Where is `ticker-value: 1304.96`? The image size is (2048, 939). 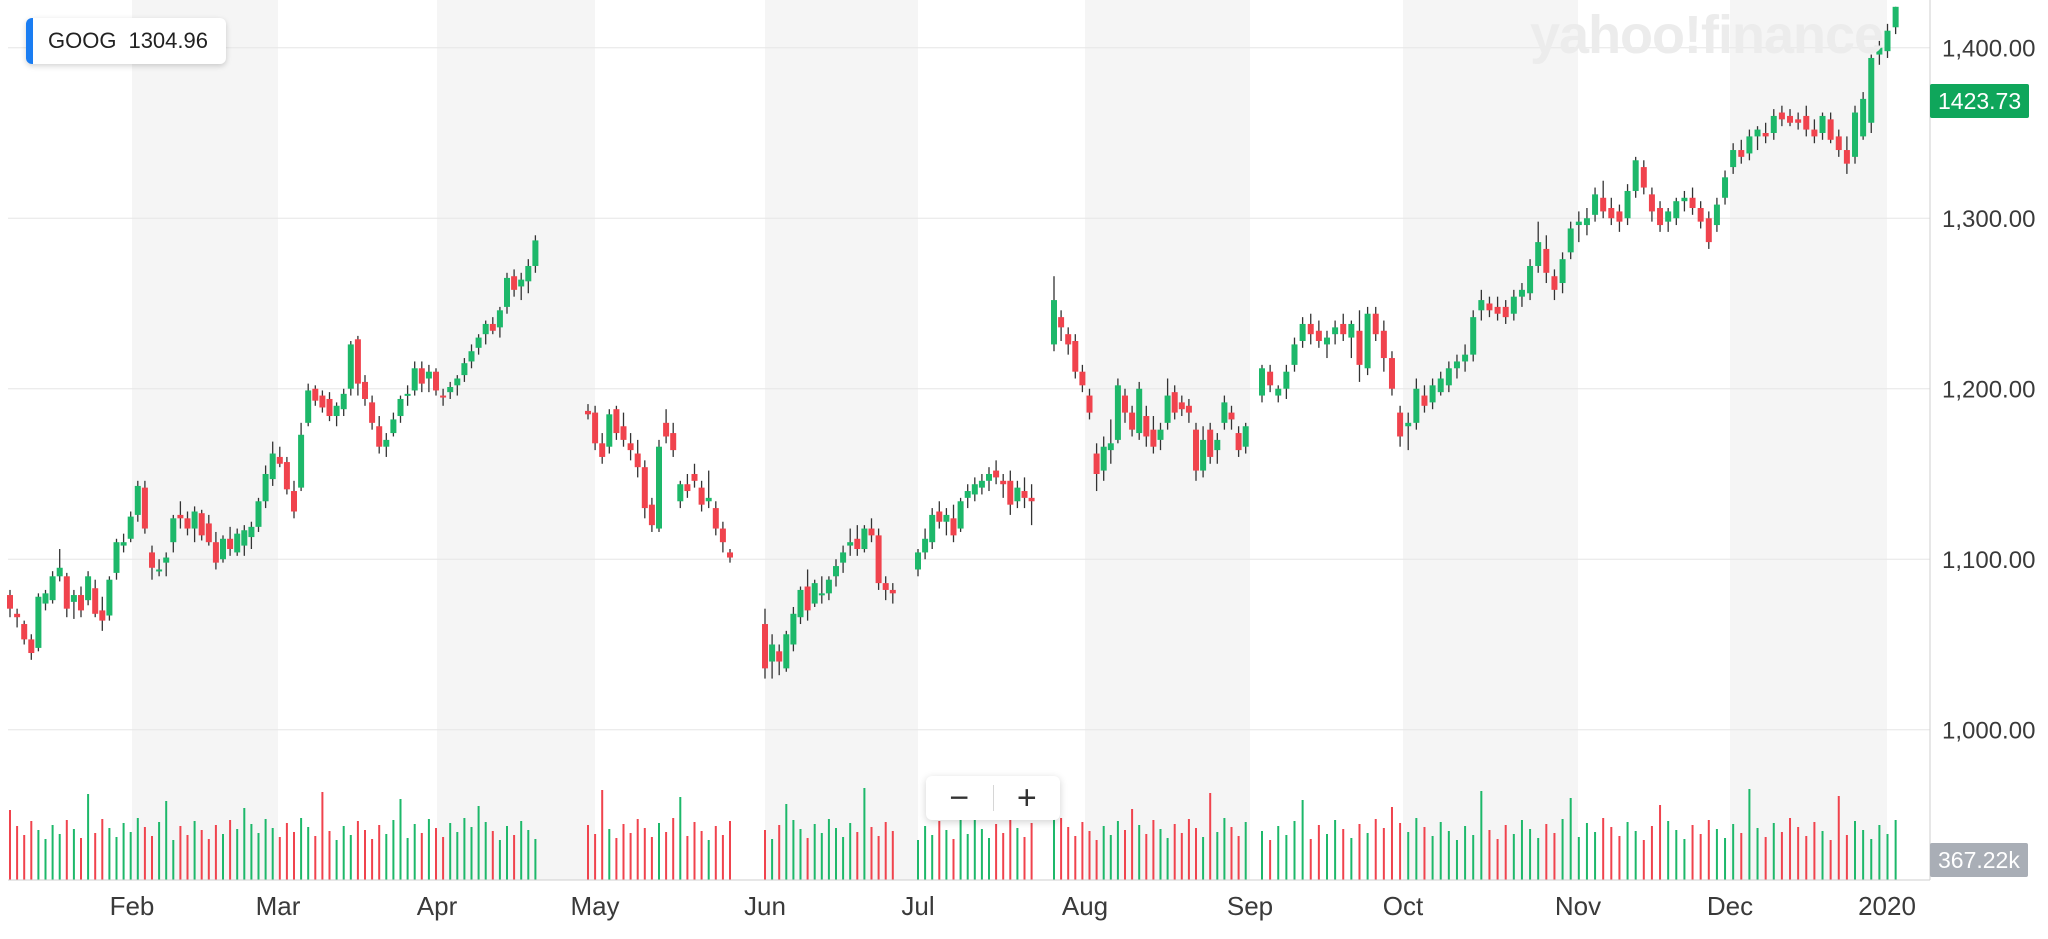
ticker-value: 1304.96 is located at coordinates (168, 40).